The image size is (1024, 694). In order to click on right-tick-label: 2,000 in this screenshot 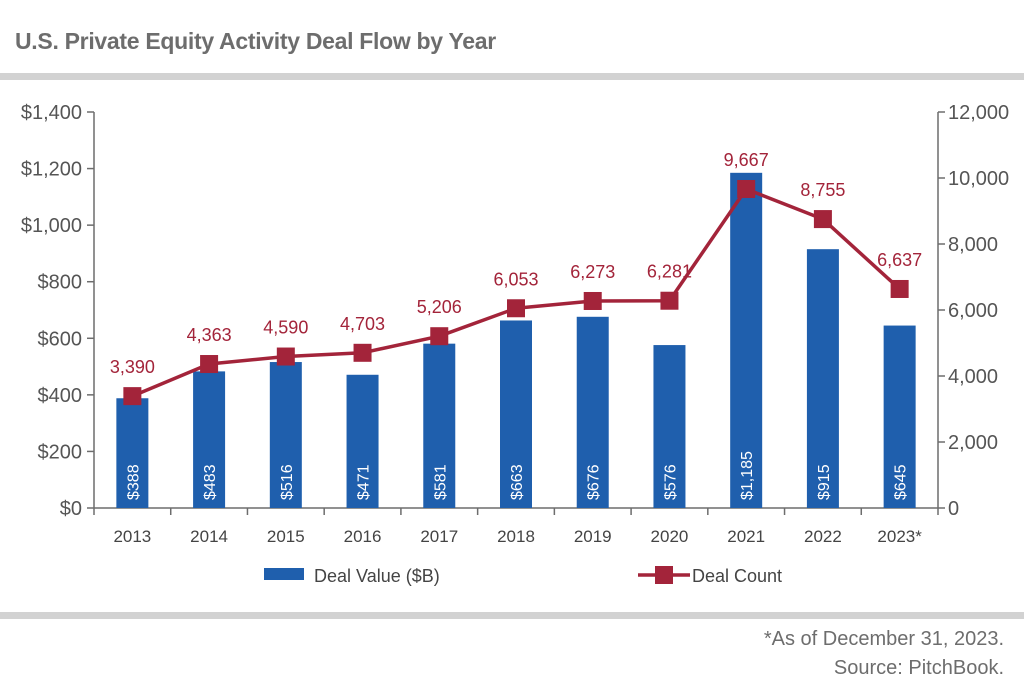, I will do `click(973, 443)`.